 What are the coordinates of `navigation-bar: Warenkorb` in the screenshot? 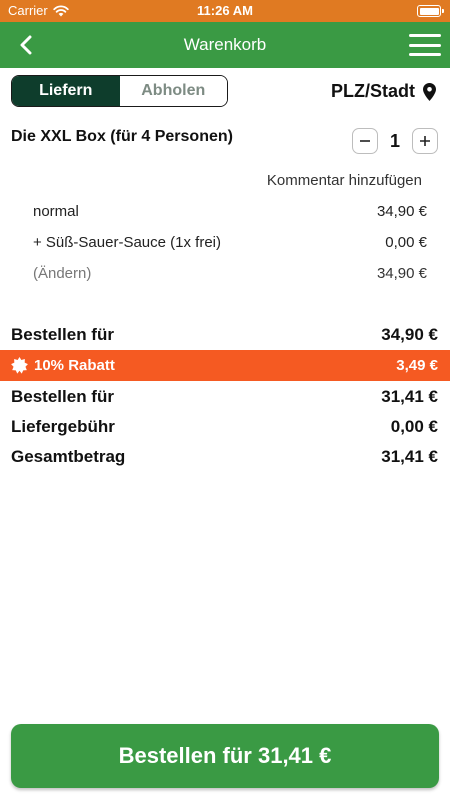 It's located at (225, 45).